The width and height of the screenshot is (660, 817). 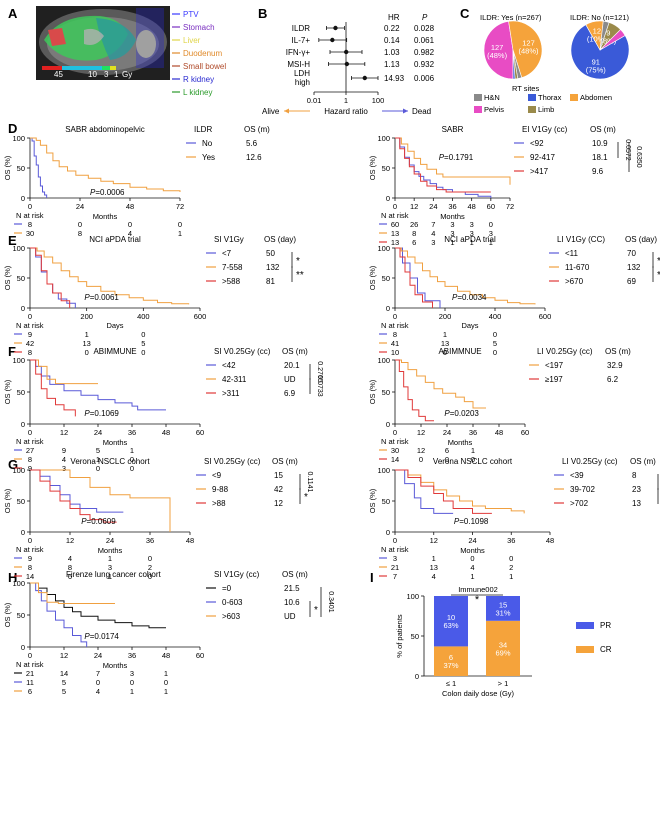 What do you see at coordinates (347, 64) in the screenshot?
I see `forest-point` at bounding box center [347, 64].